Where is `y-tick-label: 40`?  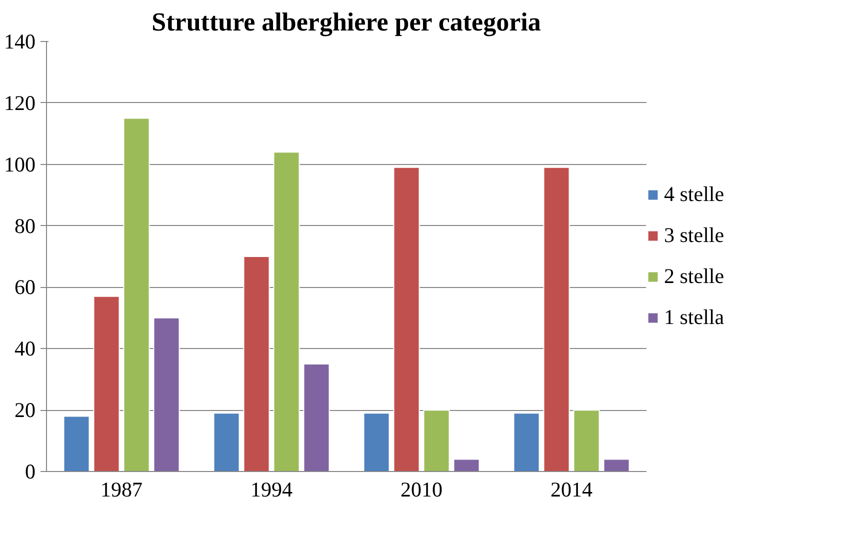
y-tick-label: 40 is located at coordinates (25, 348).